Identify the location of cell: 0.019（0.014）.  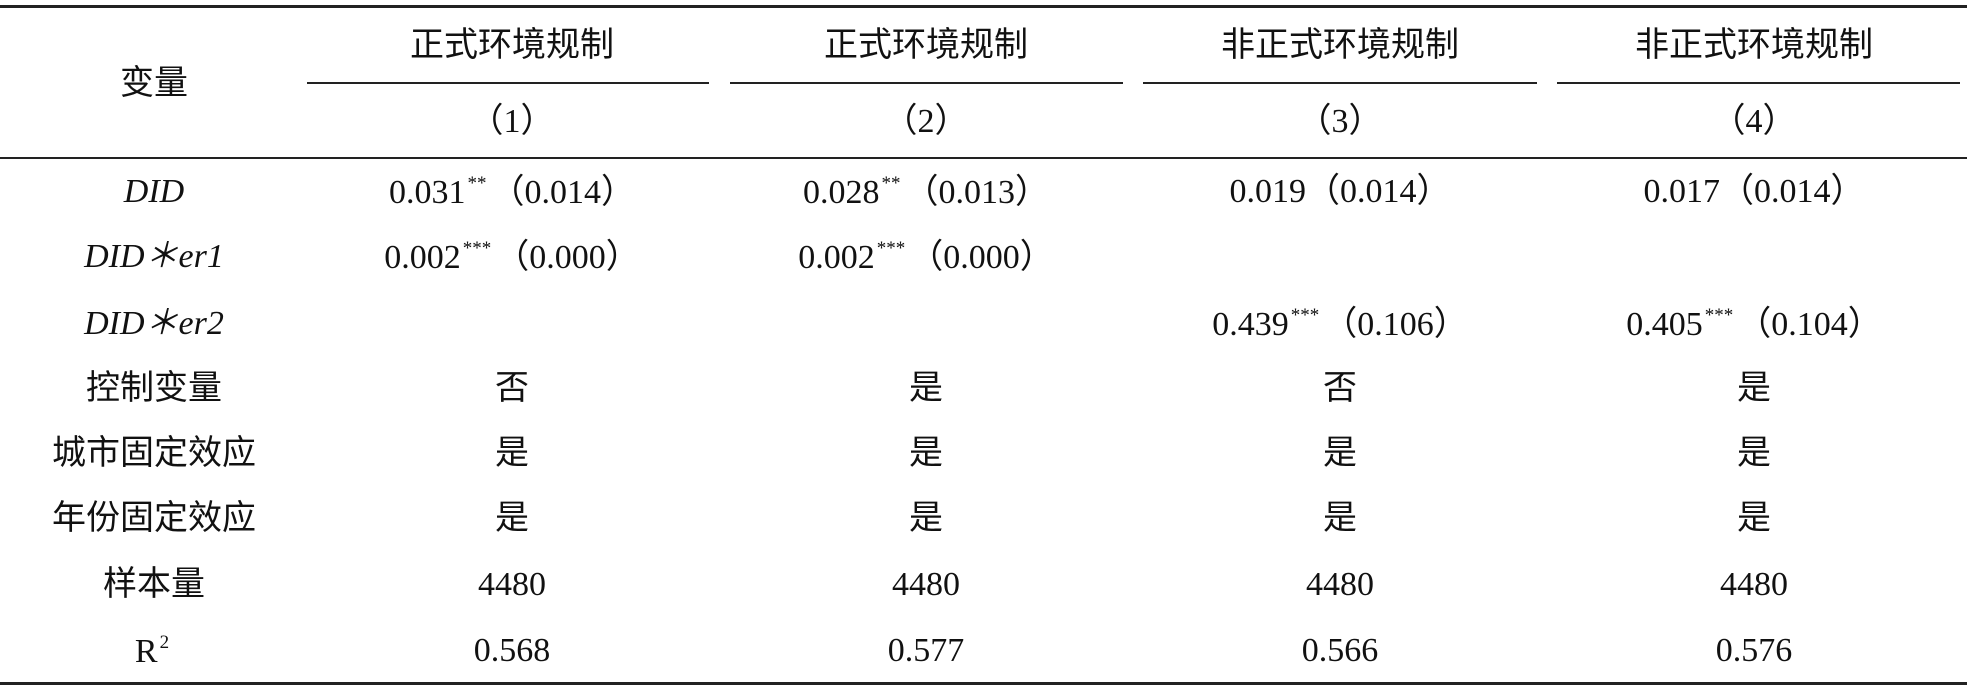
(1340, 192).